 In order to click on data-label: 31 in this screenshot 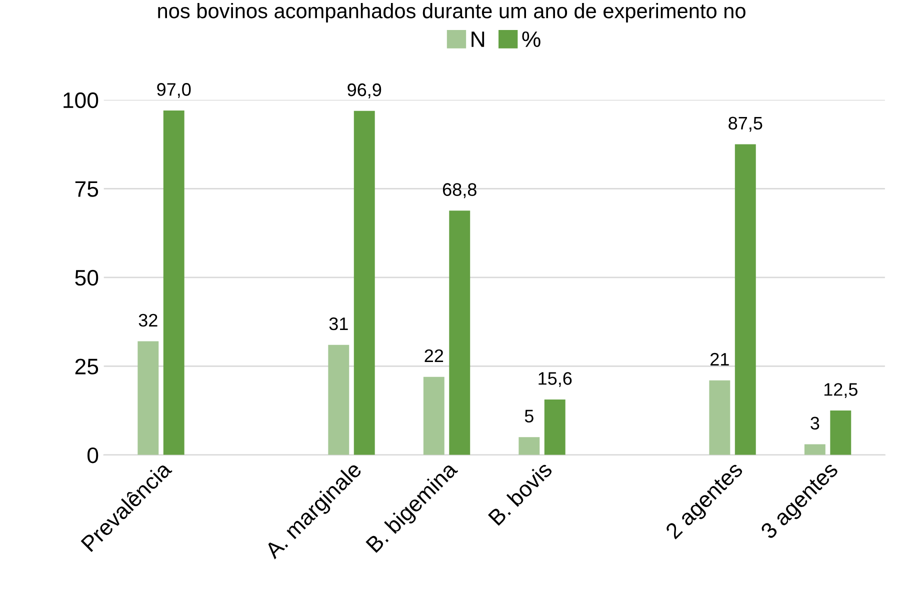, I will do `click(338, 323)`.